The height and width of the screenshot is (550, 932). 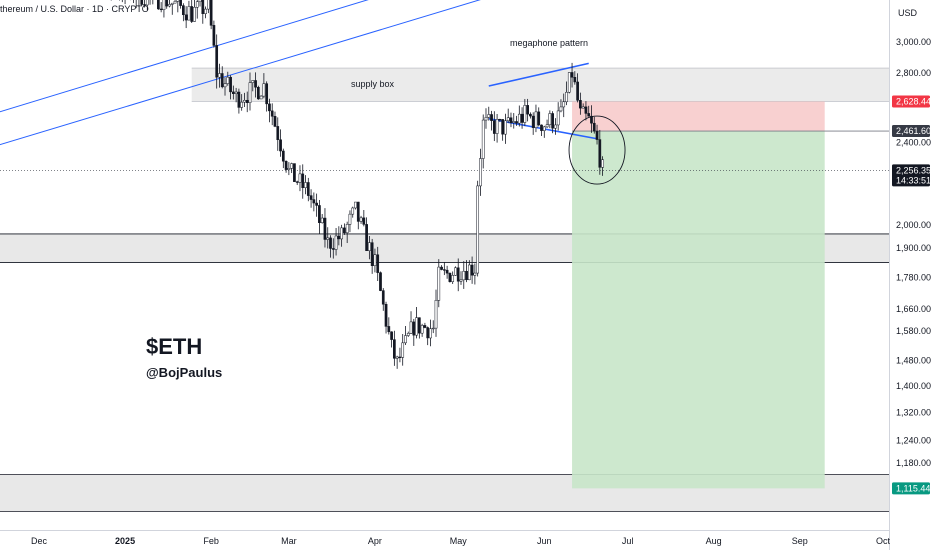 I want to click on price-tick-label: 2,400.00, so click(x=913, y=143).